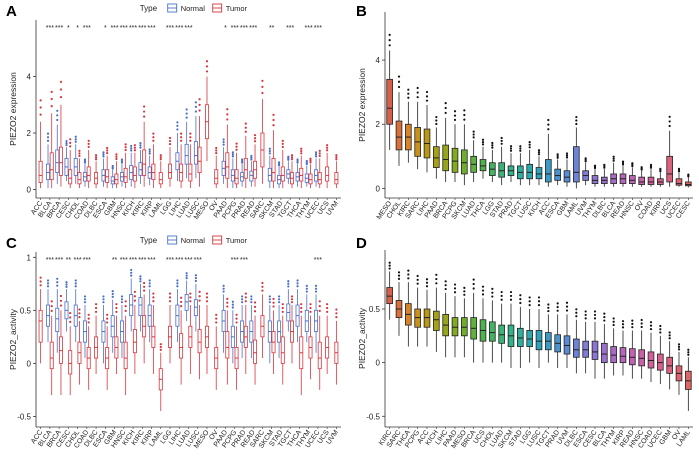 This screenshot has height=463, width=699. What do you see at coordinates (623, 173) in the screenshot?
I see `box-read` at bounding box center [623, 173].